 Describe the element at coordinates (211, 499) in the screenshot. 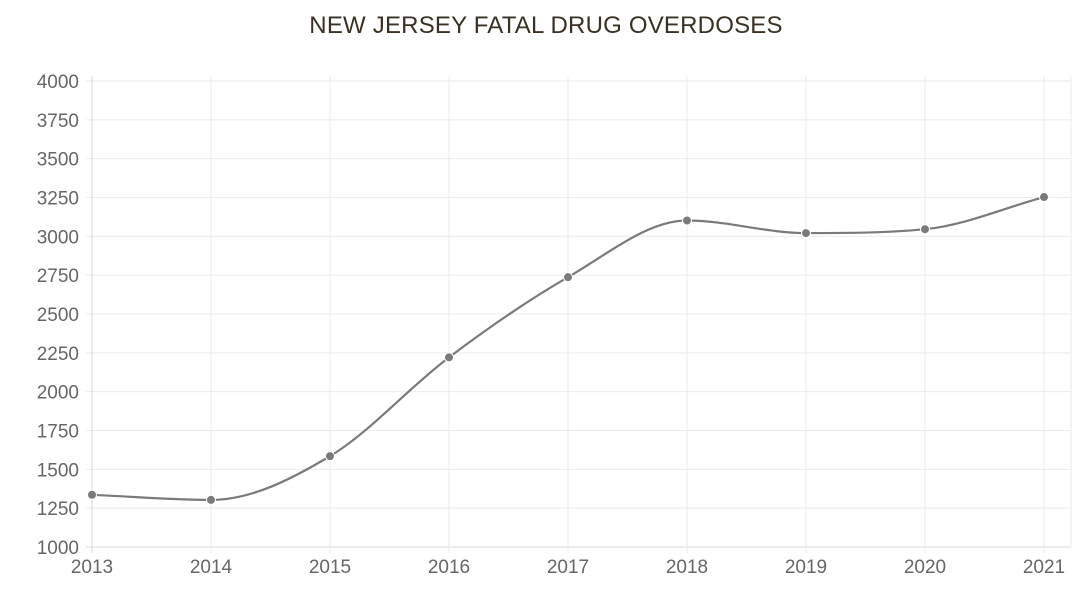

I see `data-point-2014` at that location.